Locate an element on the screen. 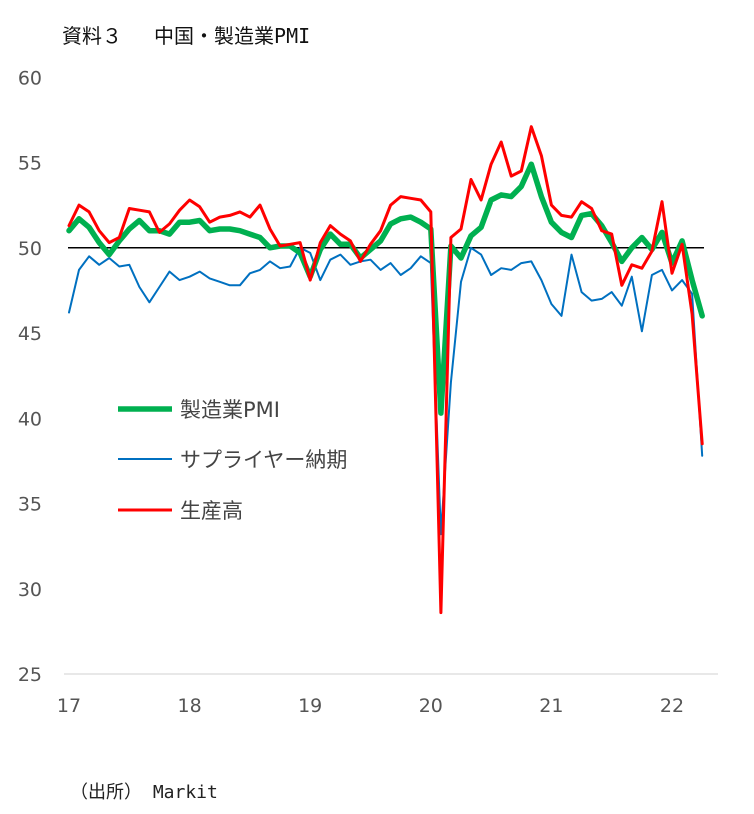  y-tick-label-40: 40 is located at coordinates (30, 419).